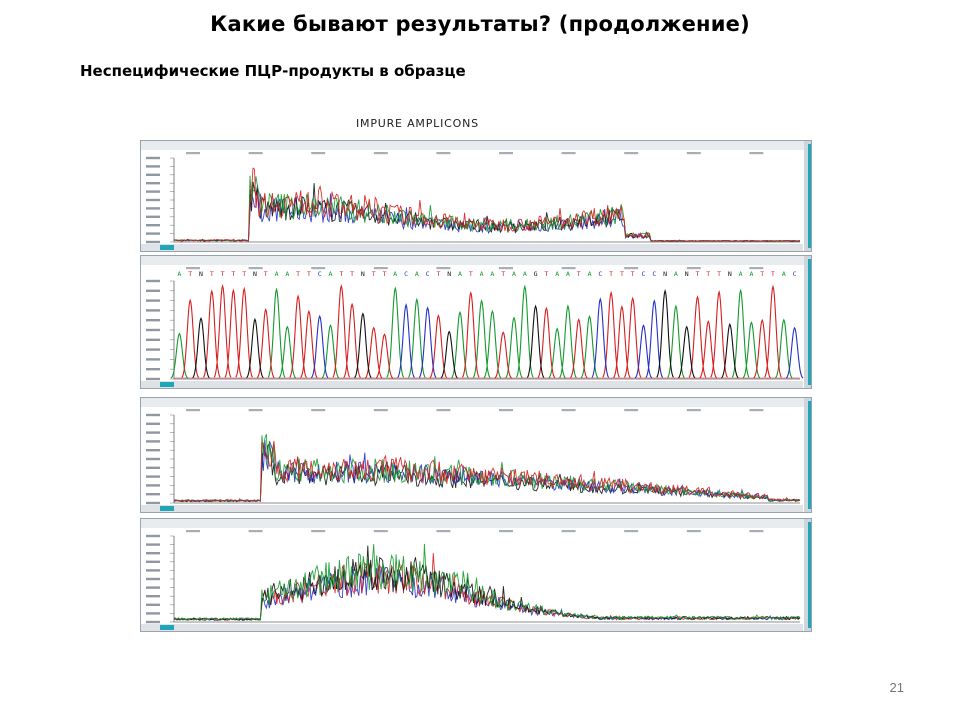 Image resolution: width=960 pixels, height=720 pixels. What do you see at coordinates (486, 471) in the screenshot?
I see `panel-3-trace-red` at bounding box center [486, 471].